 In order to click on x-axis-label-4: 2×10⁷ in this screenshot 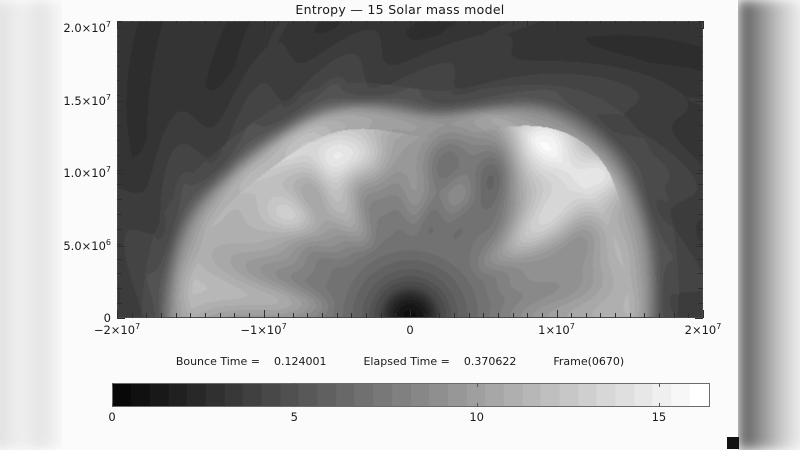, I will do `click(703, 329)`.